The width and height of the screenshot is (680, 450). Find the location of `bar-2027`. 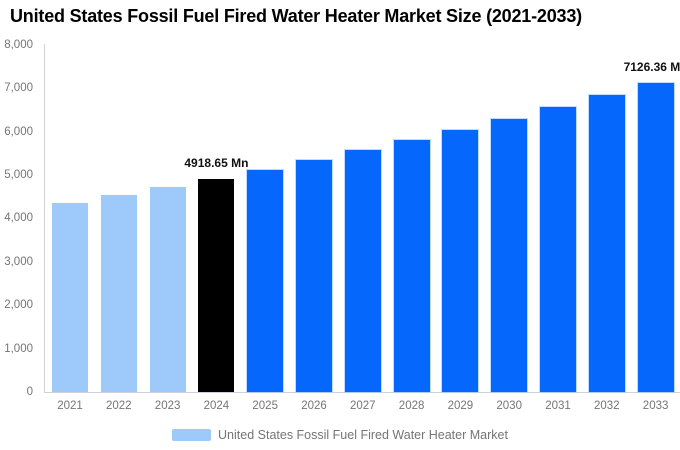

bar-2027 is located at coordinates (362, 271).